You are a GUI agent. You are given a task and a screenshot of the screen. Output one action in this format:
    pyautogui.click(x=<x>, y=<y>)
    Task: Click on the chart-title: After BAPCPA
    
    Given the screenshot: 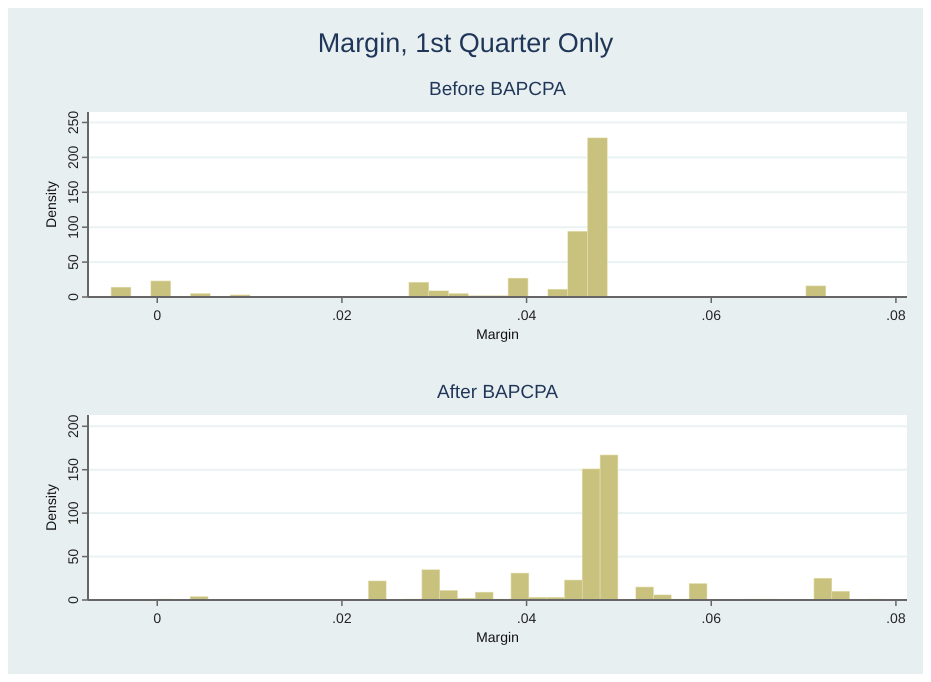 What is the action you would take?
    pyautogui.click(x=497, y=392)
    